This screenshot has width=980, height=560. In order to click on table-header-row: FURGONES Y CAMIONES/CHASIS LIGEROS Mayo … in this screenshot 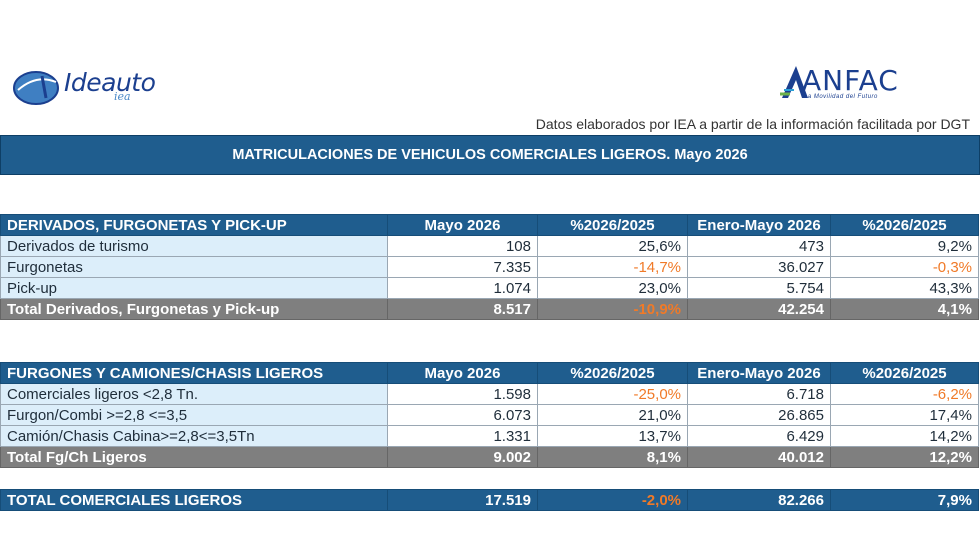, I will do `click(489, 373)`.